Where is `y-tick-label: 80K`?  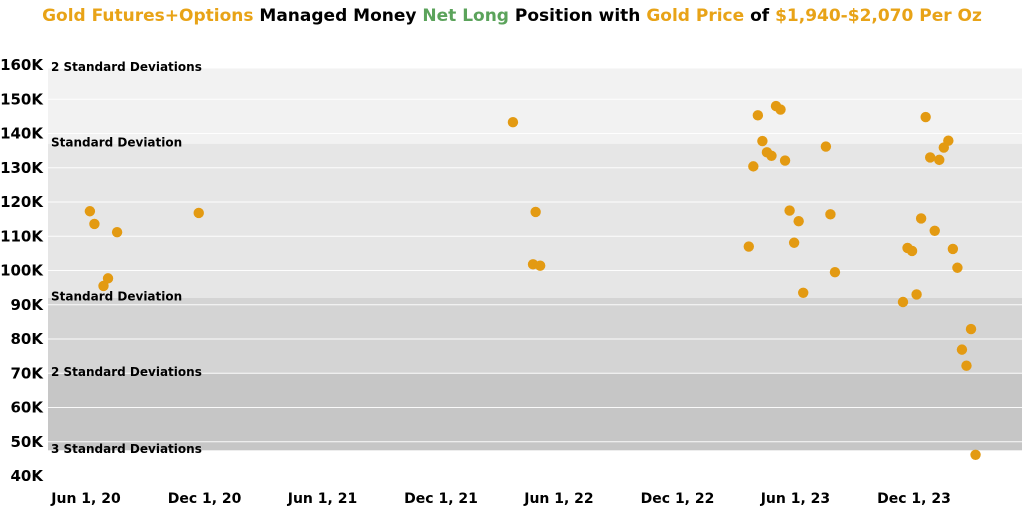 y-tick-label: 80K is located at coordinates (28, 339).